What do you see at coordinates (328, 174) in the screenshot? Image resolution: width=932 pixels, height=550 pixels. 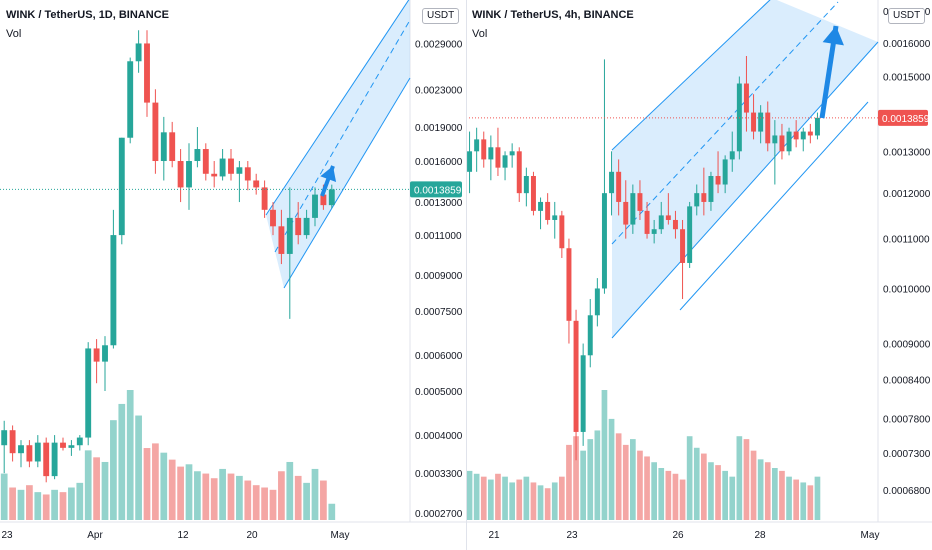 I see `left-arrow-head-icon` at bounding box center [328, 174].